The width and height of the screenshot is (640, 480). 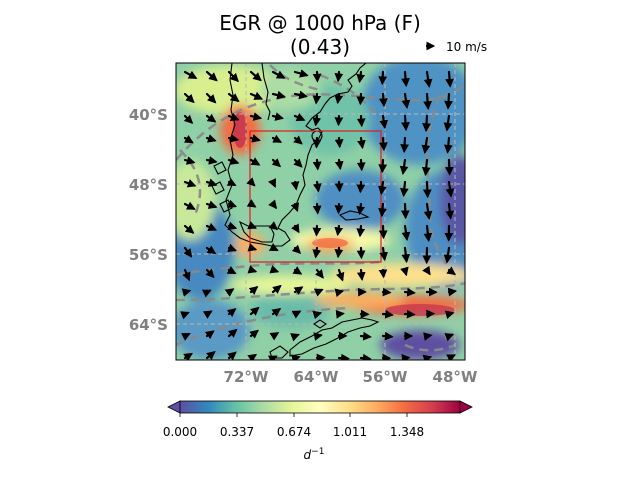 What do you see at coordinates (148, 185) in the screenshot?
I see `lat-tick-label: 48°S` at bounding box center [148, 185].